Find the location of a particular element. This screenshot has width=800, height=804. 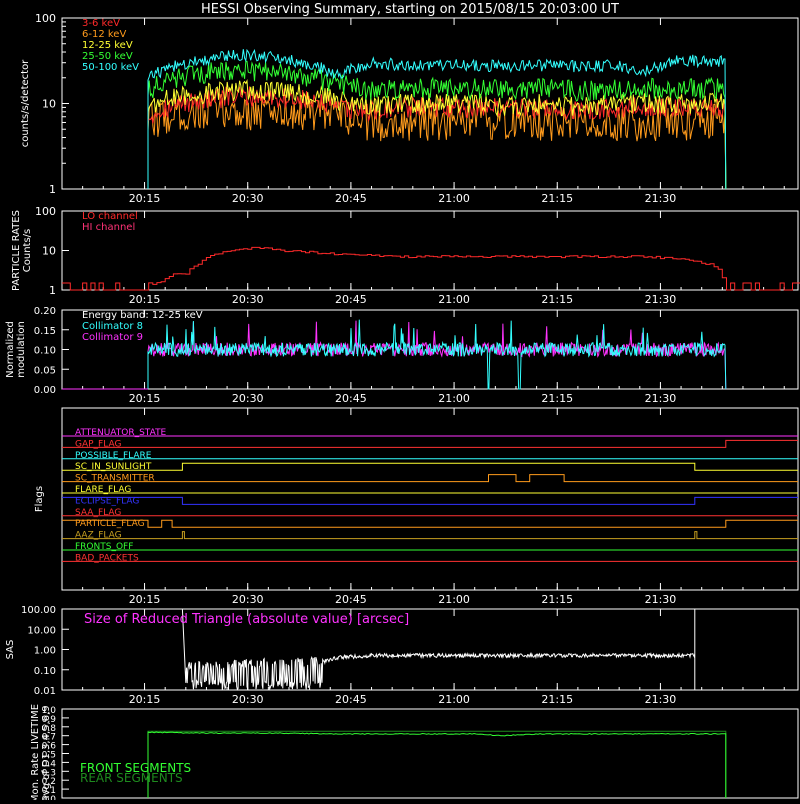

flags-xtick-label: 21:15 is located at coordinates (557, 599).